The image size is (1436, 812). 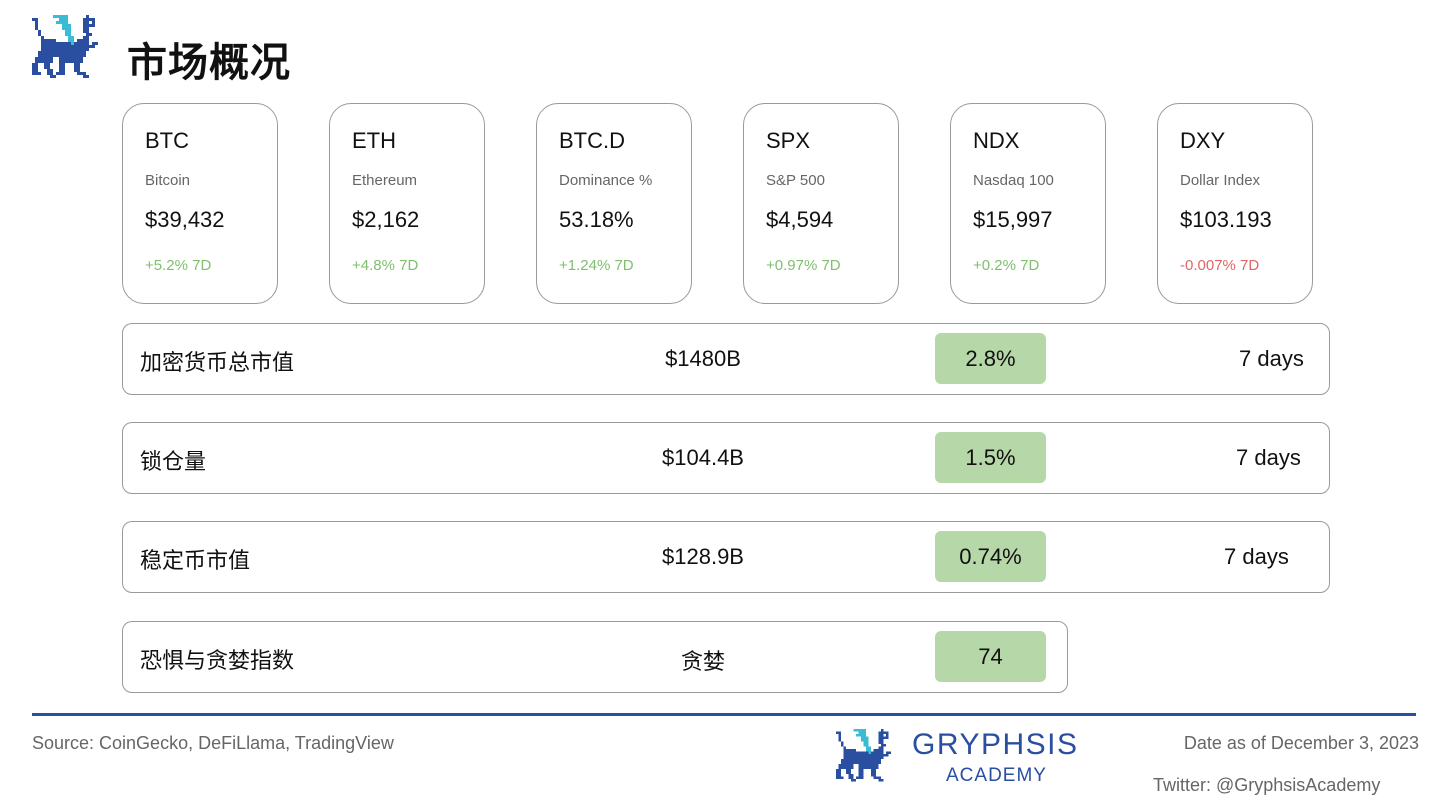 I want to click on ticker-change: +0.97% 7D, so click(x=803, y=265).